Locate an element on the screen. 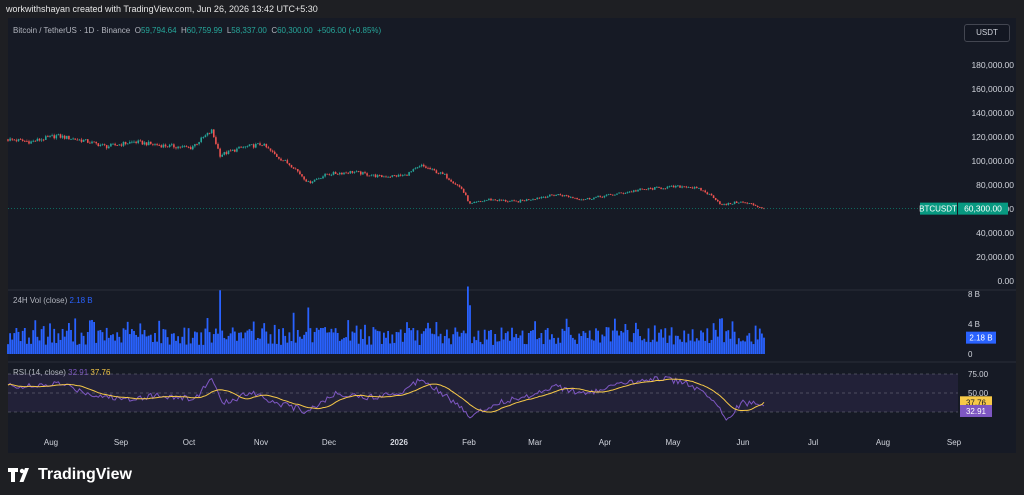  time-tick-label: Apr is located at coordinates (605, 442).